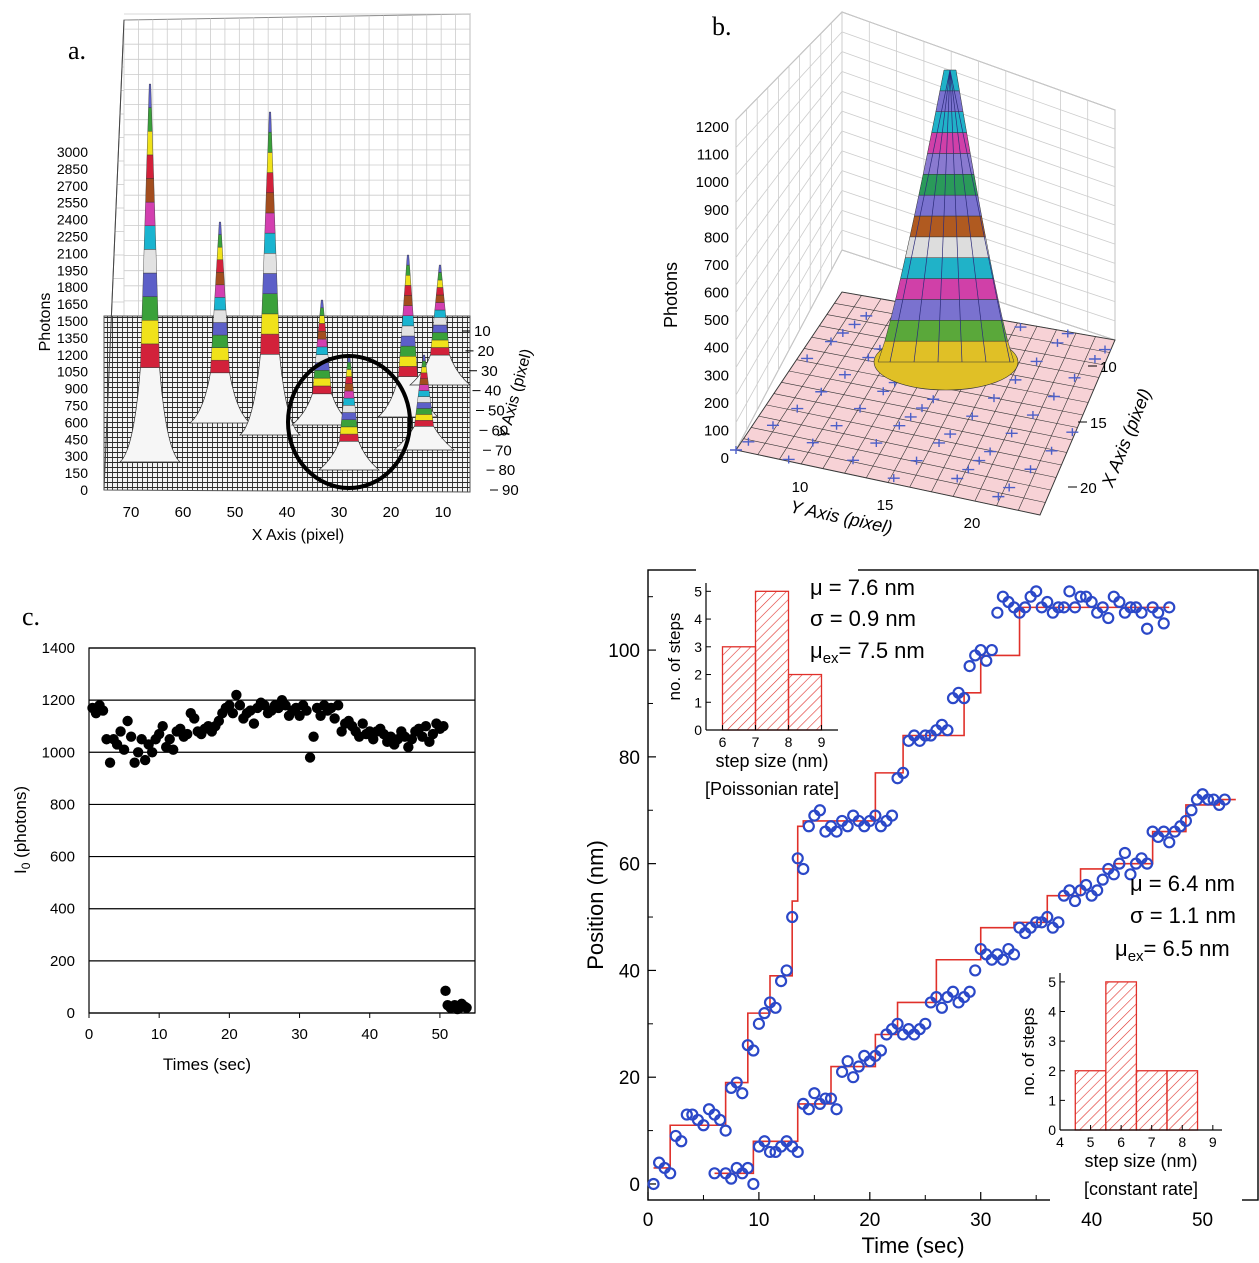  What do you see at coordinates (758, 1220) in the screenshot?
I see `x-tick-d: 10` at bounding box center [758, 1220].